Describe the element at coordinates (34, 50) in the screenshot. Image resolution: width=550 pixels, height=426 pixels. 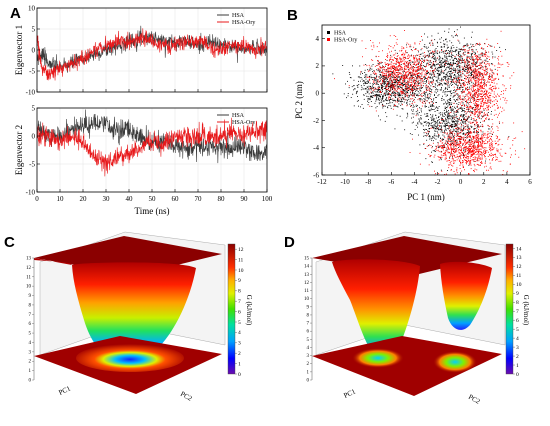
I see `y-tick-label: 0` at that location.